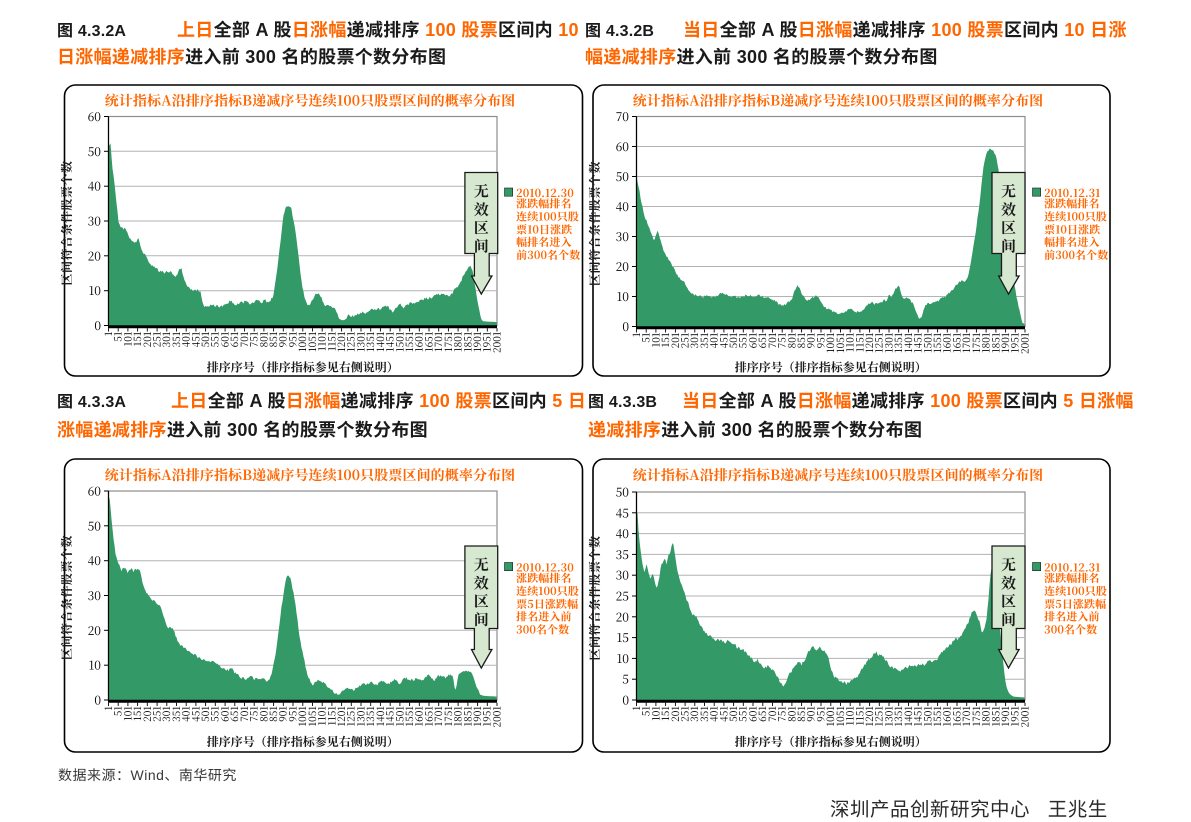  Describe the element at coordinates (623, 658) in the screenshot. I see `svg-text: 10` at that location.